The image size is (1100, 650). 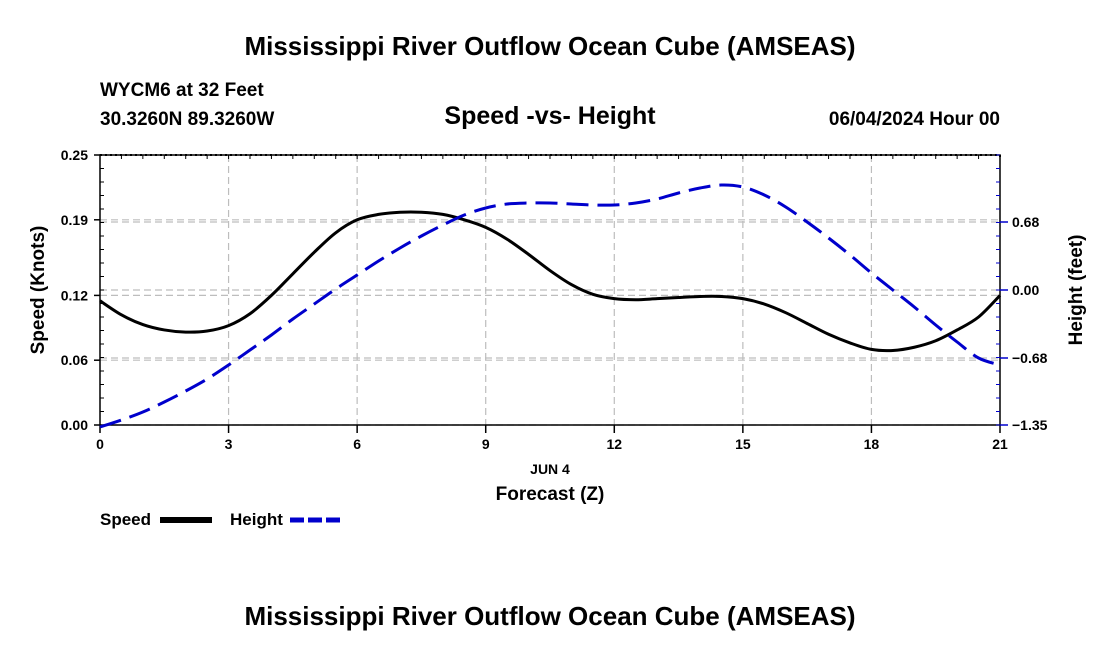 What do you see at coordinates (550, 494) in the screenshot?
I see `x-axis-label: Forecast (Z)` at bounding box center [550, 494].